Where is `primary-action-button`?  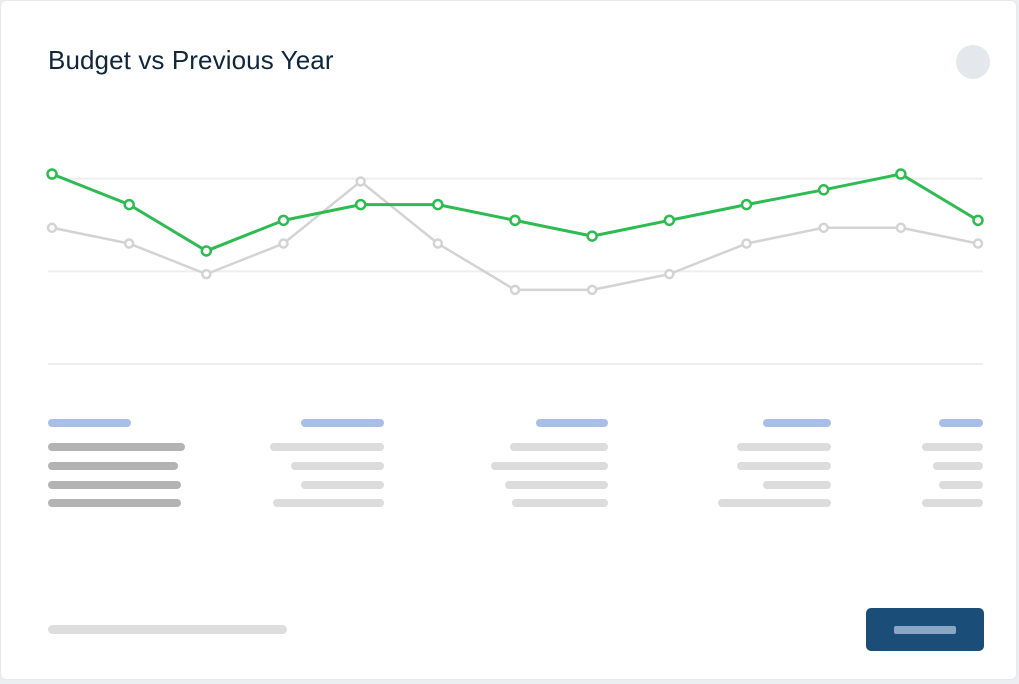 primary-action-button is located at coordinates (925, 629).